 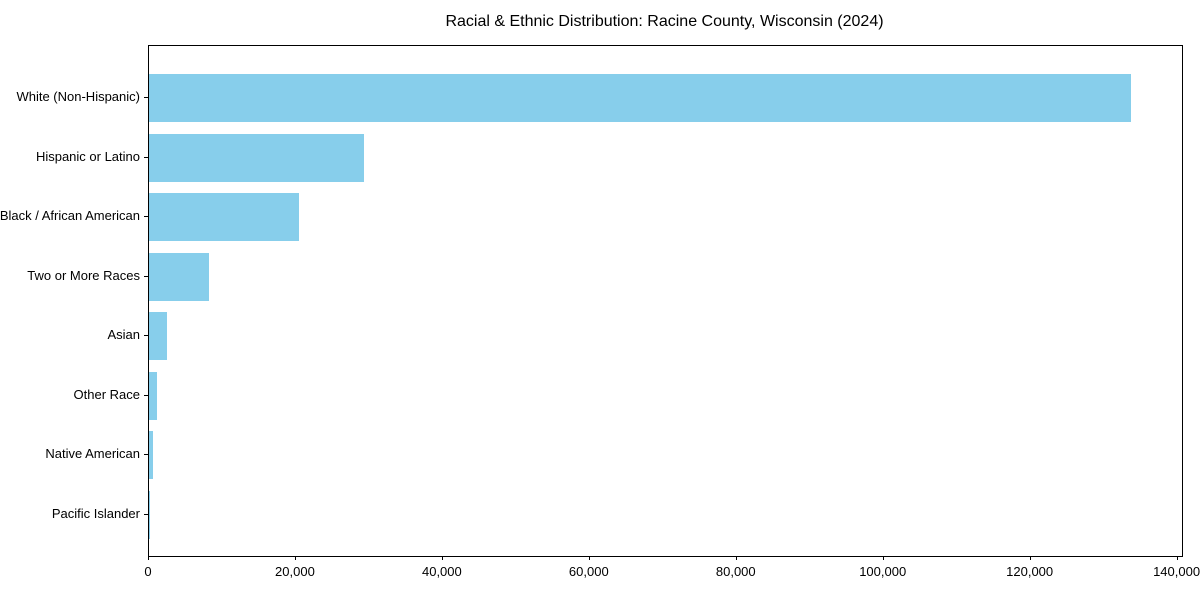 I want to click on x-tick-label: 100,000, so click(x=883, y=571).